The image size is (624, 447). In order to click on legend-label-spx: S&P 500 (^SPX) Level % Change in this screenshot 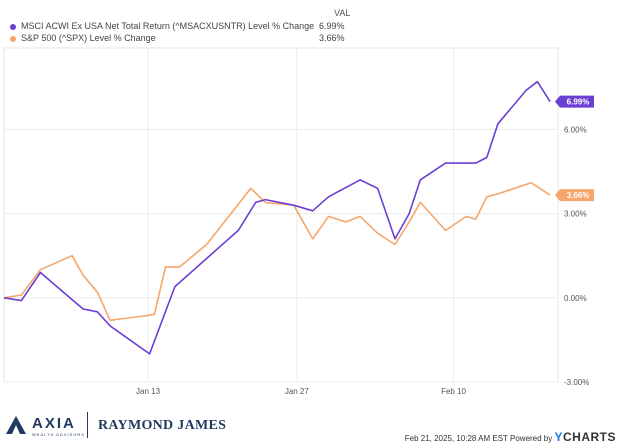, I will do `click(88, 38)`.